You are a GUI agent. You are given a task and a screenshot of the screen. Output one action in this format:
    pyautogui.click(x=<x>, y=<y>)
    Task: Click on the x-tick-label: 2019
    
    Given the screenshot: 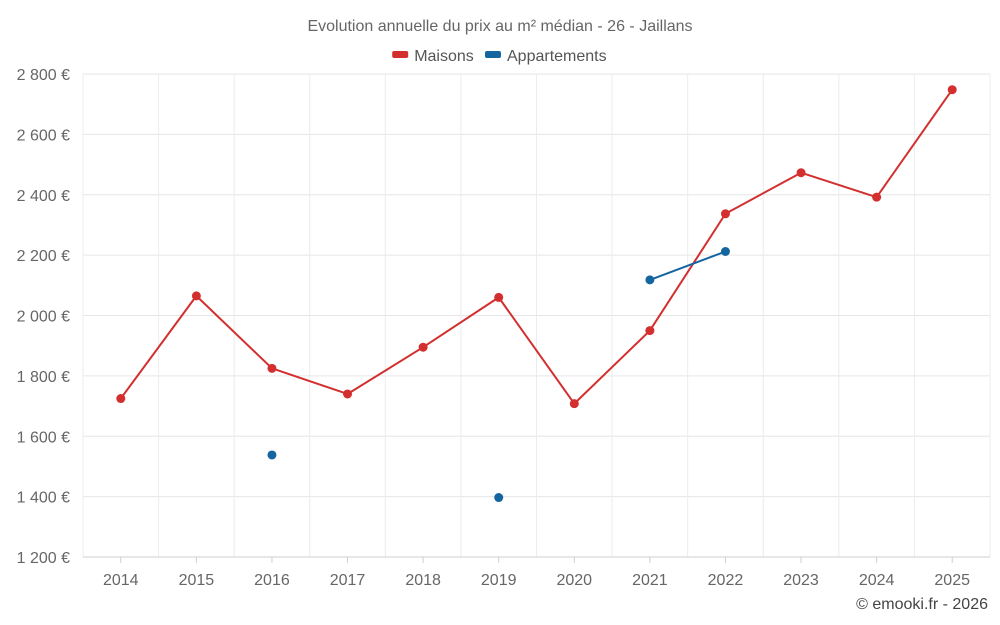 What is the action you would take?
    pyautogui.click(x=499, y=580)
    